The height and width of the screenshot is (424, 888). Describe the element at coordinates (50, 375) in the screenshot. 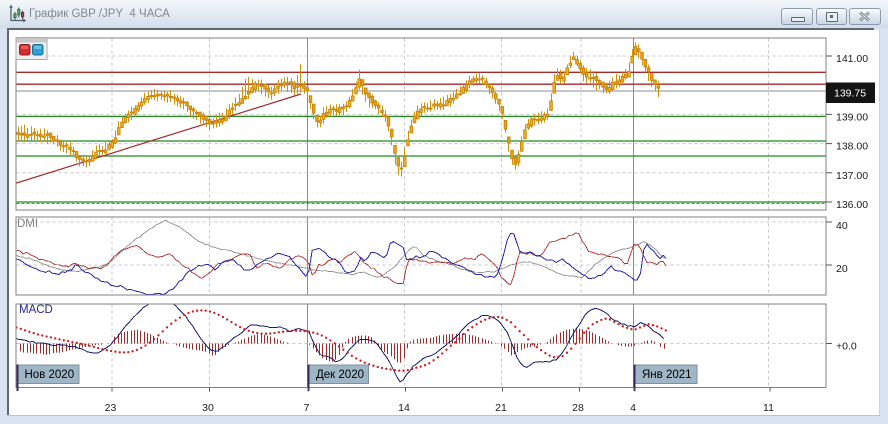

I see `svg-text: Нов 2020` at that location.